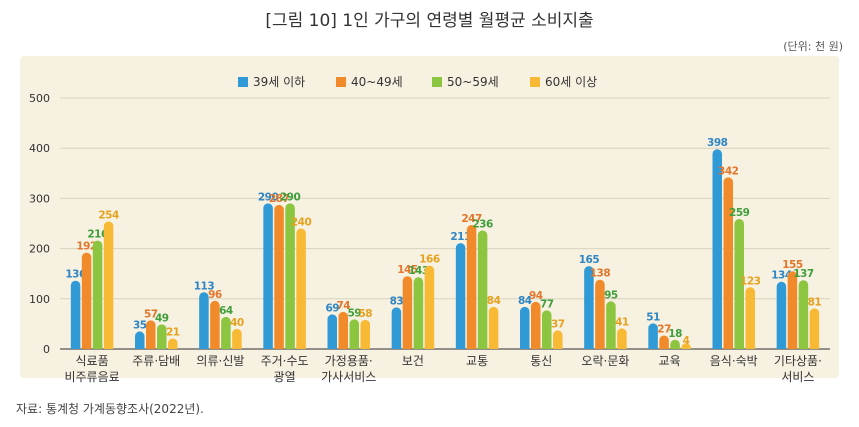  What do you see at coordinates (792, 265) in the screenshot?
I see `data-label: 155` at bounding box center [792, 265].